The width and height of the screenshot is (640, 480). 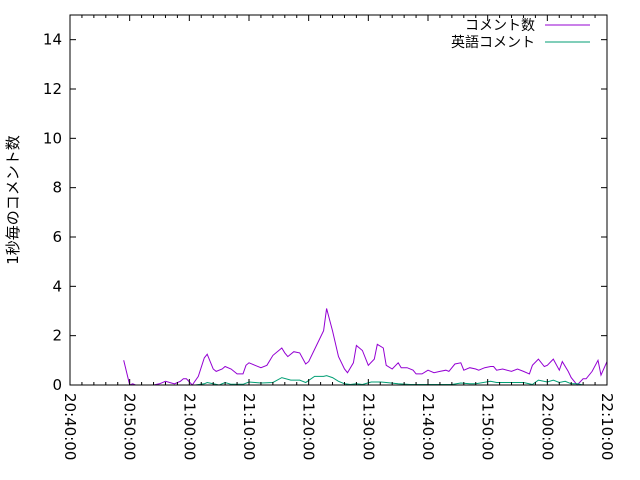 I want to click on y-tick-label: 12, so click(x=52, y=89).